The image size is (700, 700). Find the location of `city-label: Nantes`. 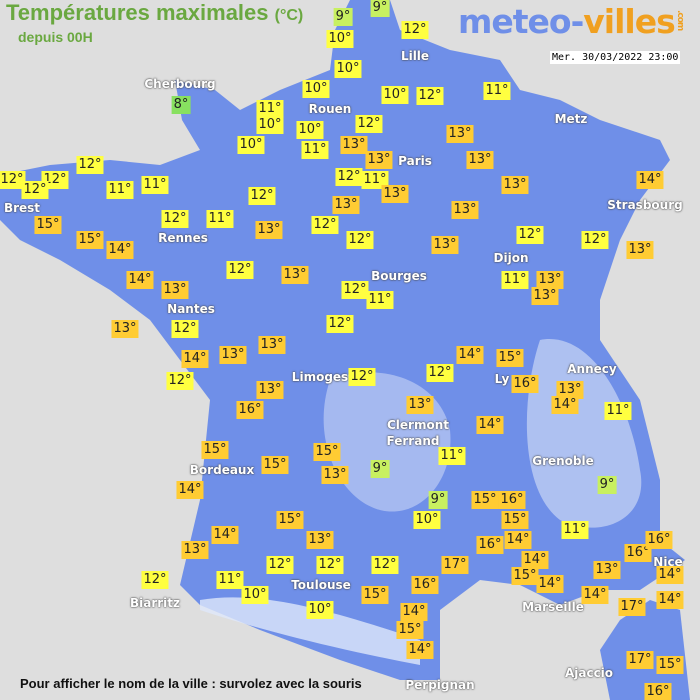

city-label: Nantes is located at coordinates (191, 309).